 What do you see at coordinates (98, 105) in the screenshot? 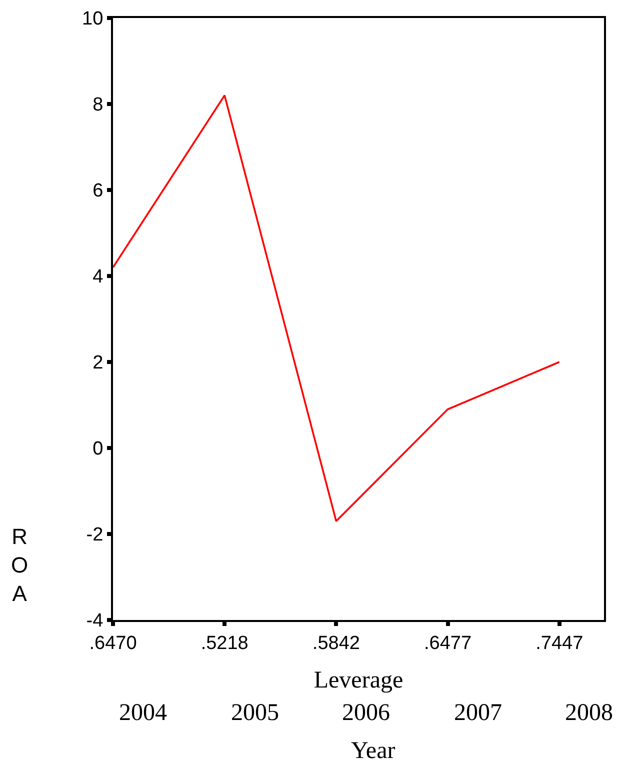
I see `y-tick-label: 8` at bounding box center [98, 105].